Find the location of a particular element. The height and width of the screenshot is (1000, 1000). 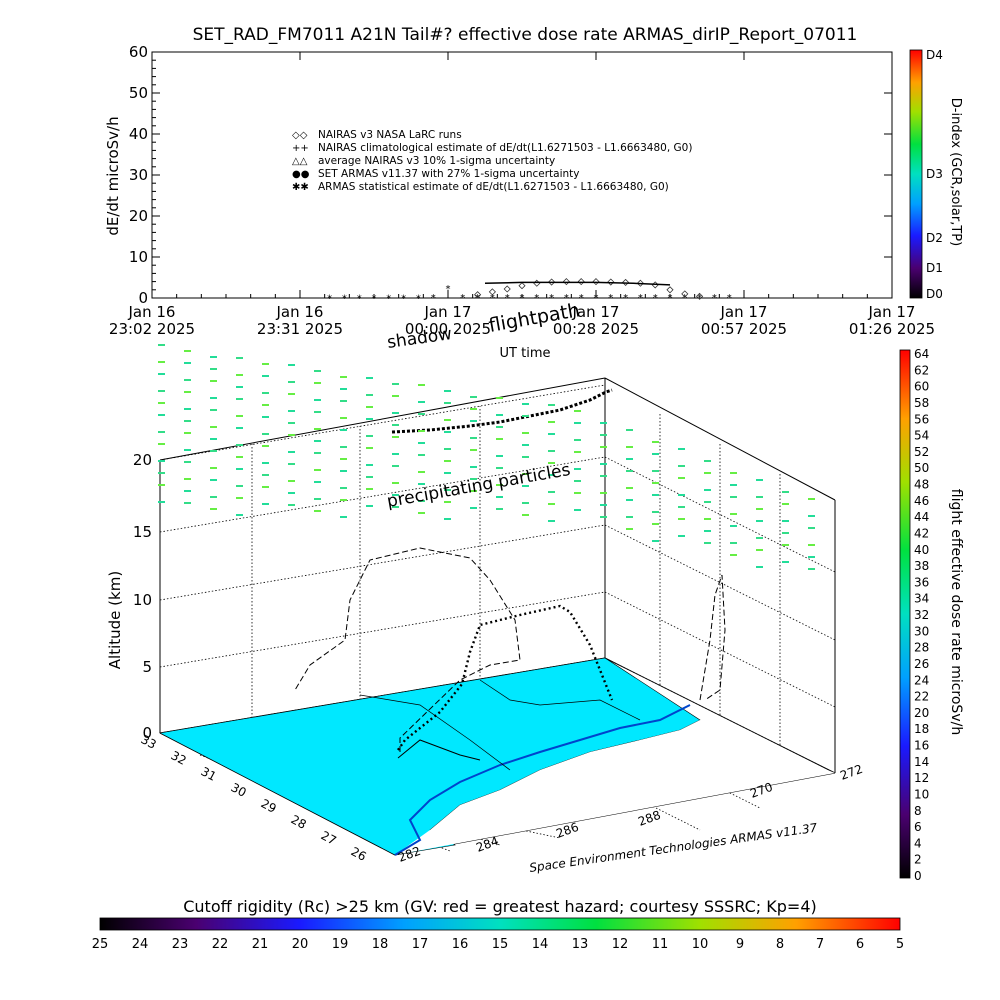

d-index-tick: D3 is located at coordinates (934, 174).